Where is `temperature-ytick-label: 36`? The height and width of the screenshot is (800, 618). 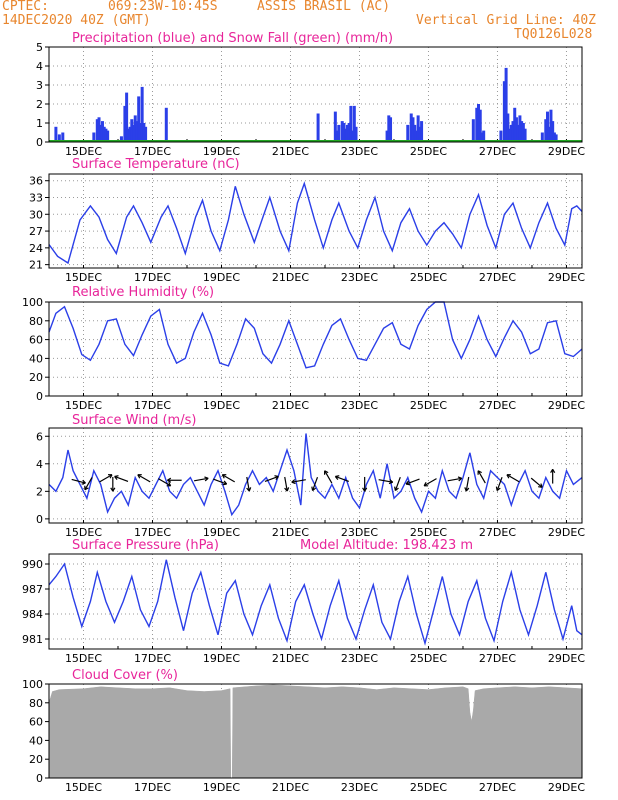
temperature-ytick-label: 36 is located at coordinates (36, 181).